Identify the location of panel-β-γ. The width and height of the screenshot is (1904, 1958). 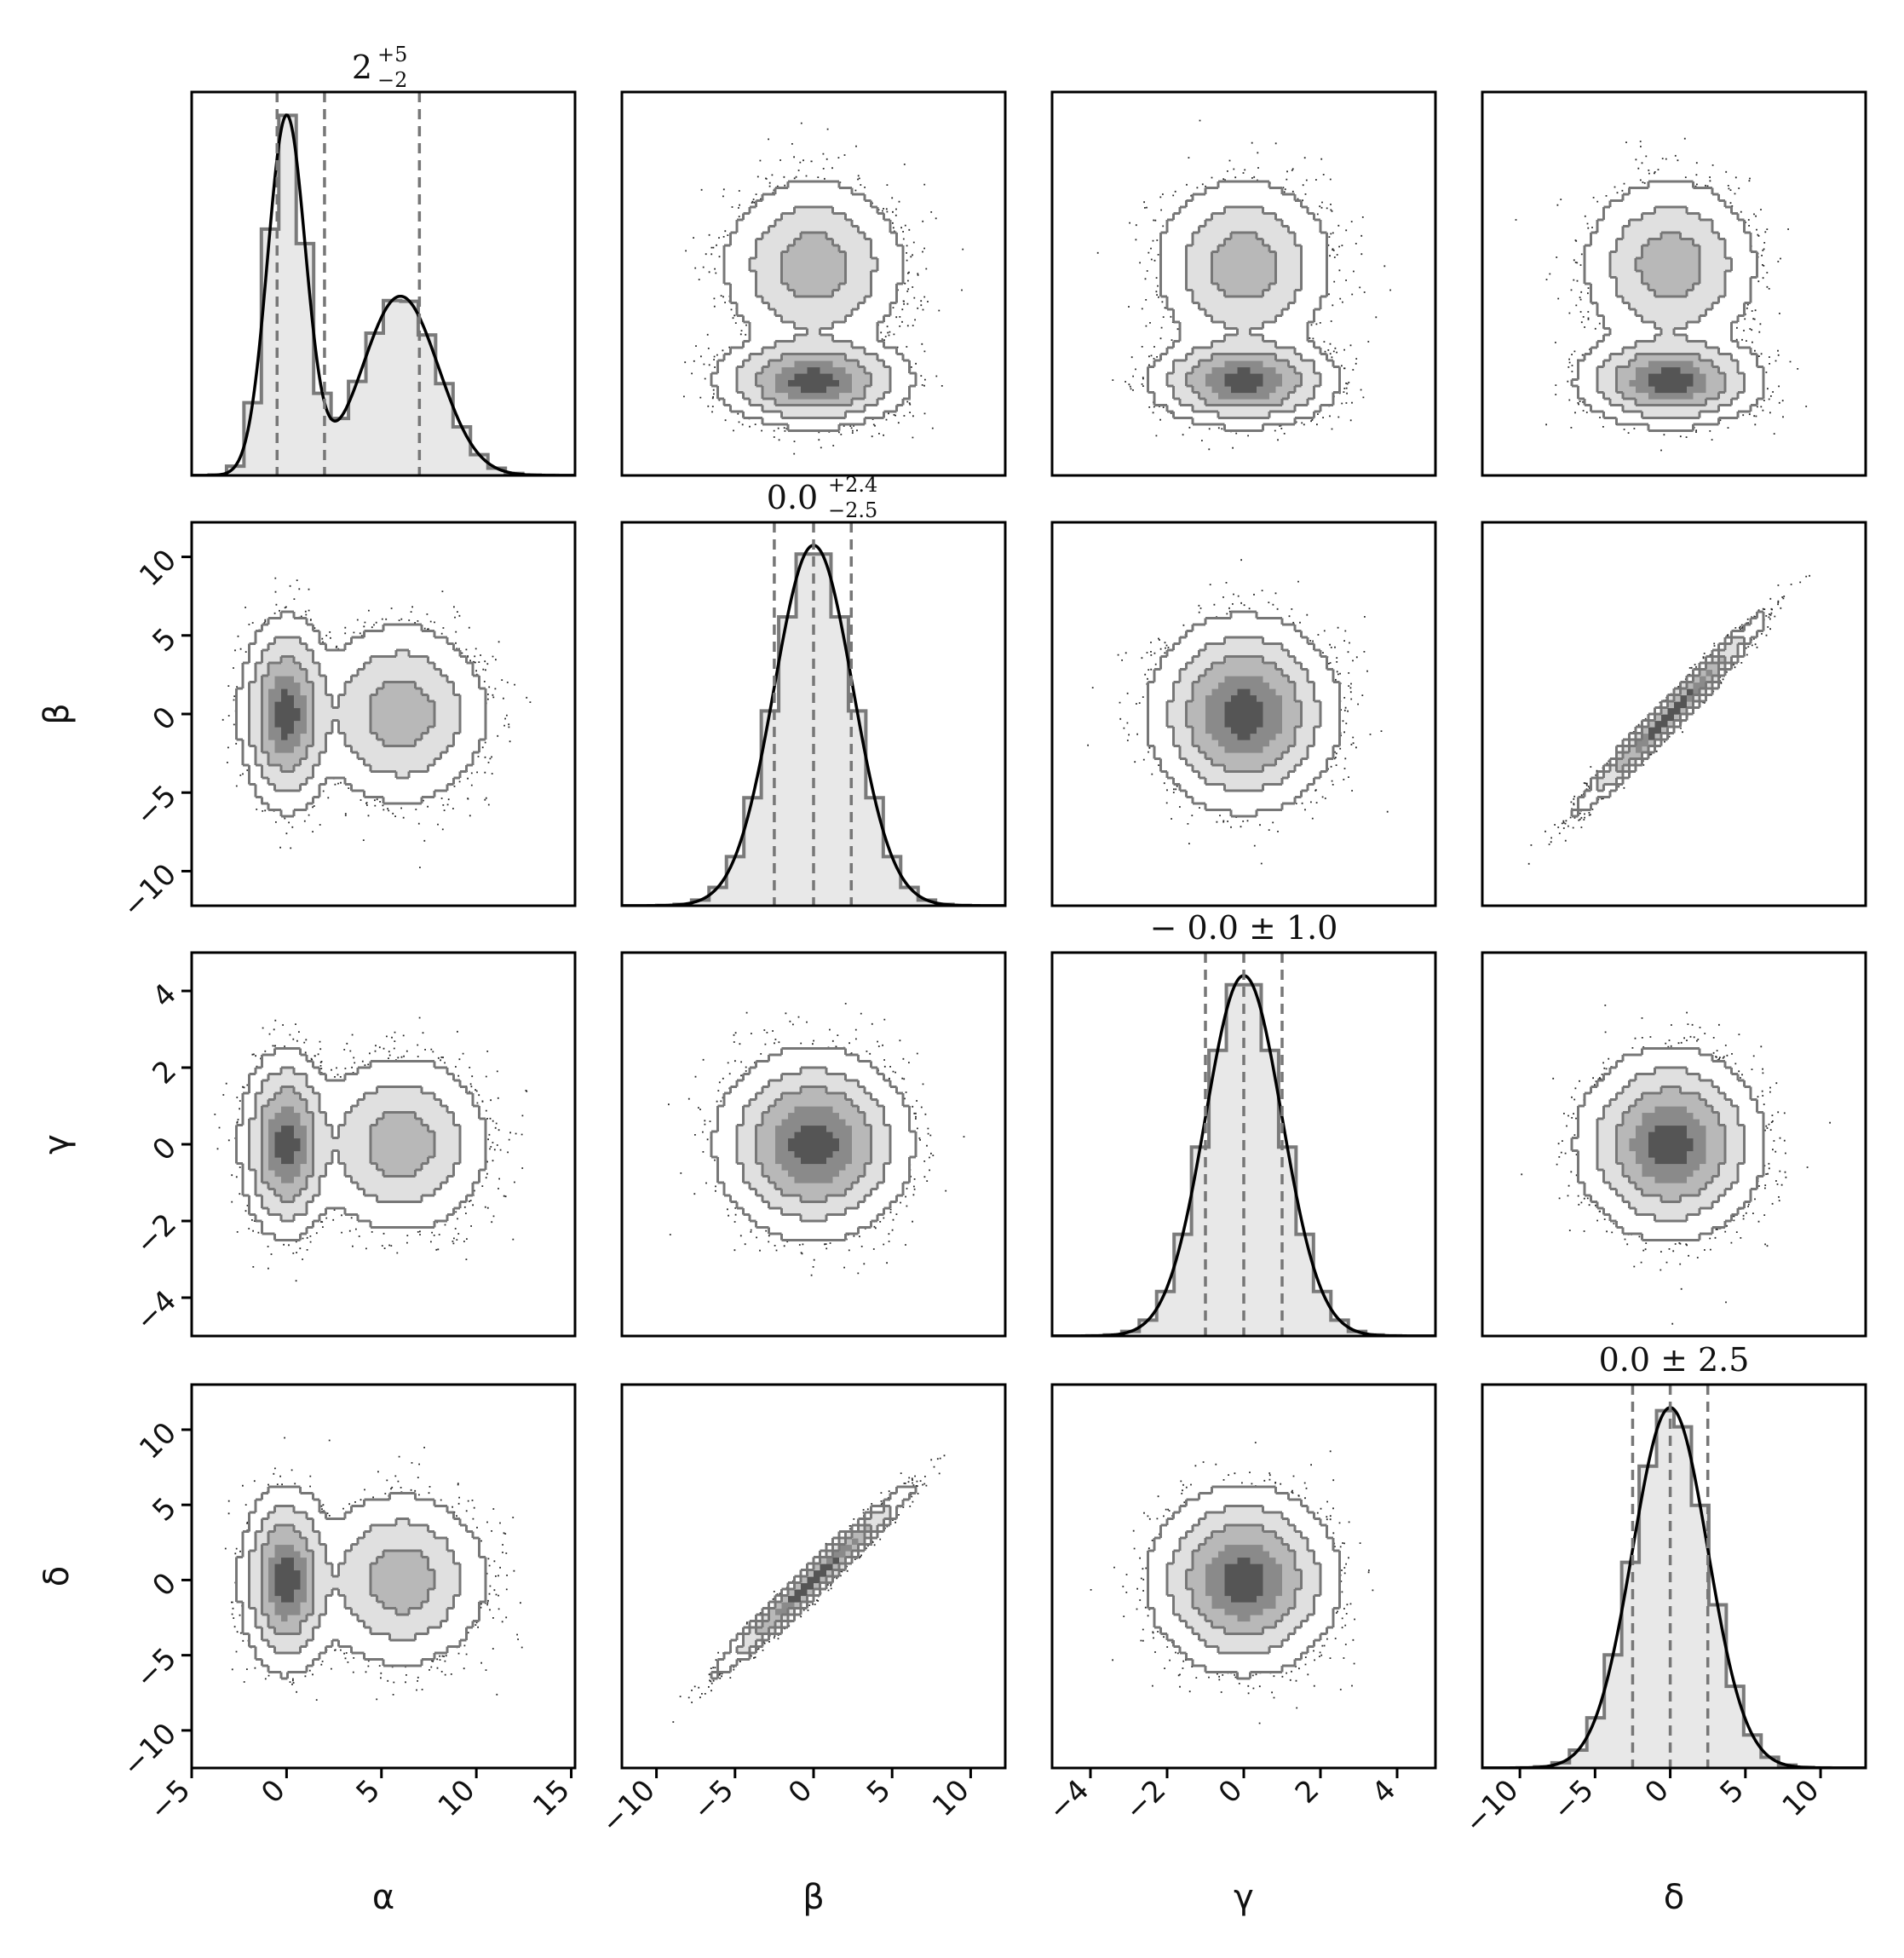
(1243, 714).